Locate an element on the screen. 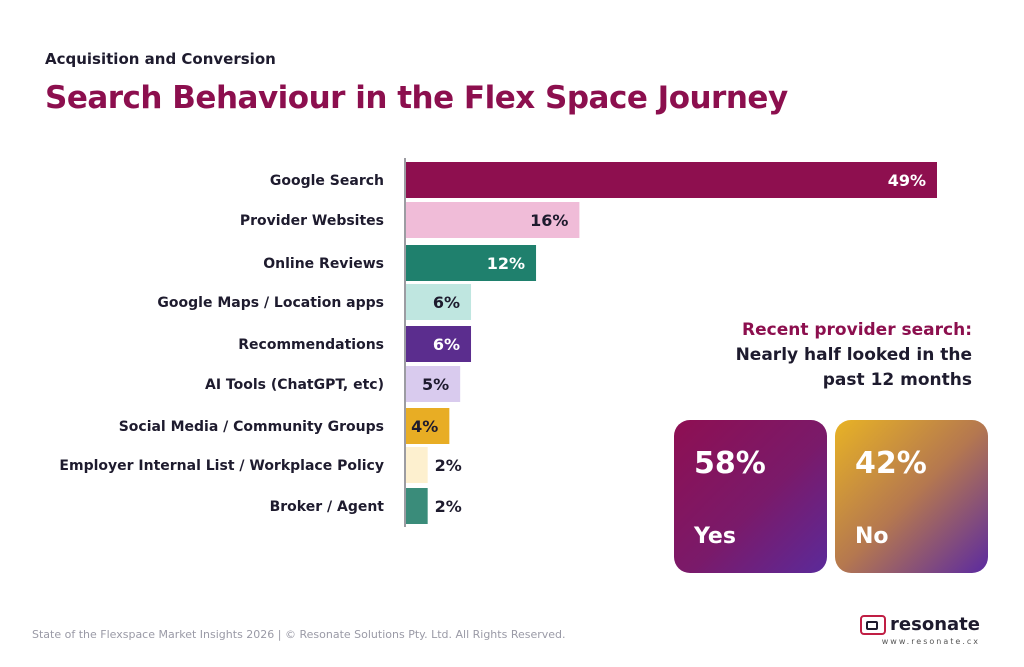 Image resolution: width=1024 pixels, height=667 pixels. logo-url: www.resonate.cx is located at coordinates (930, 641).